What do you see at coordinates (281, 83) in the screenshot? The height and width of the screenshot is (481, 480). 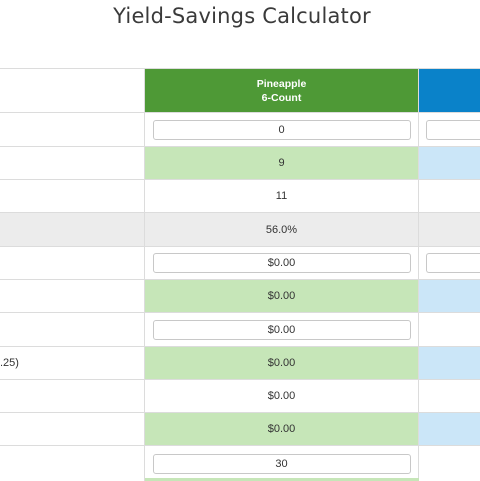 I see `pineapple-header-line1: Pineapple` at bounding box center [281, 83].